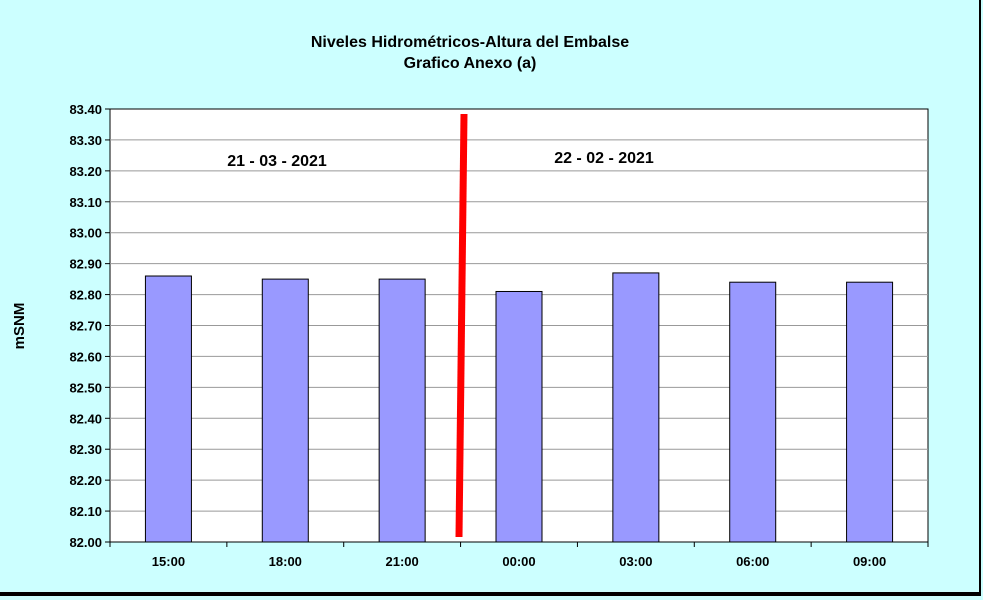 Image resolution: width=983 pixels, height=600 pixels. Describe the element at coordinates (869, 561) in the screenshot. I see `x-tick-label: 09:00` at that location.